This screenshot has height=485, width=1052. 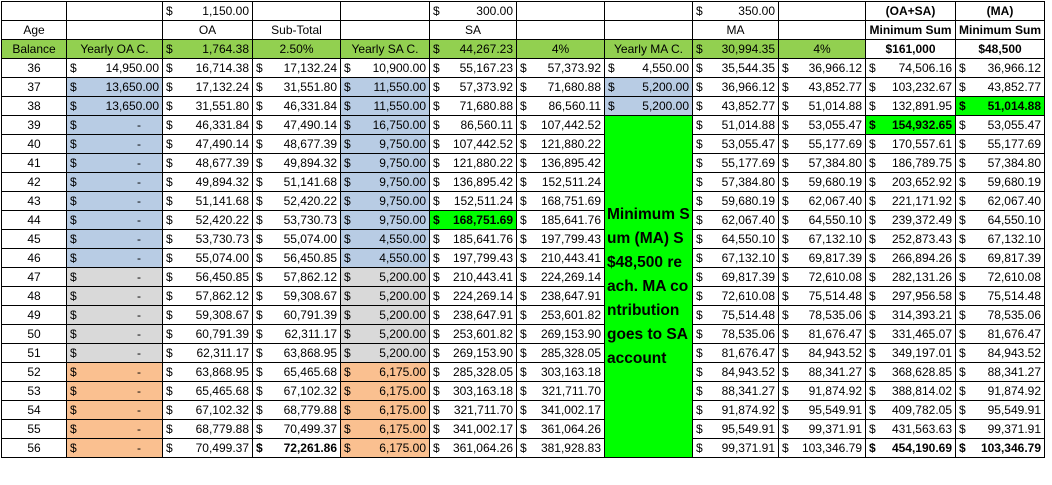 What do you see at coordinates (1000, 144) in the screenshot?
I see `minimum-sum-ma-cell: $55,177.69` at bounding box center [1000, 144].